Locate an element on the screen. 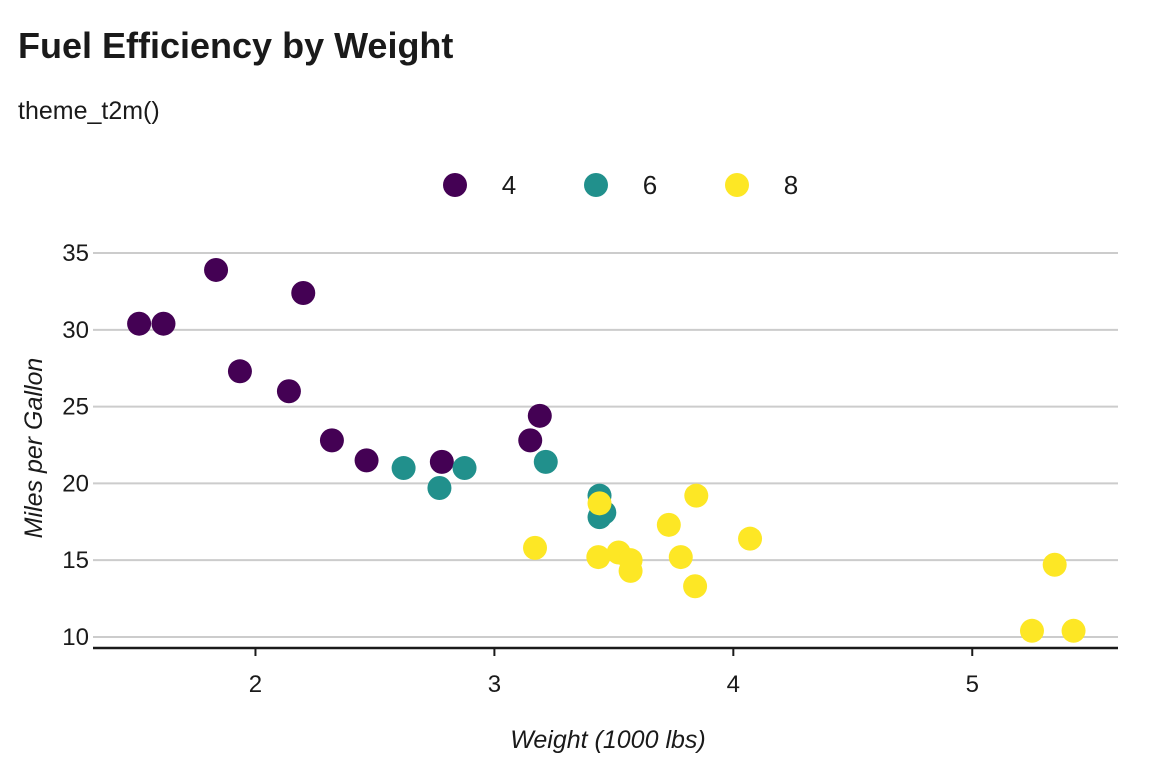 This screenshot has height=768, width=1152. x-tick-label: 4 is located at coordinates (733, 684).